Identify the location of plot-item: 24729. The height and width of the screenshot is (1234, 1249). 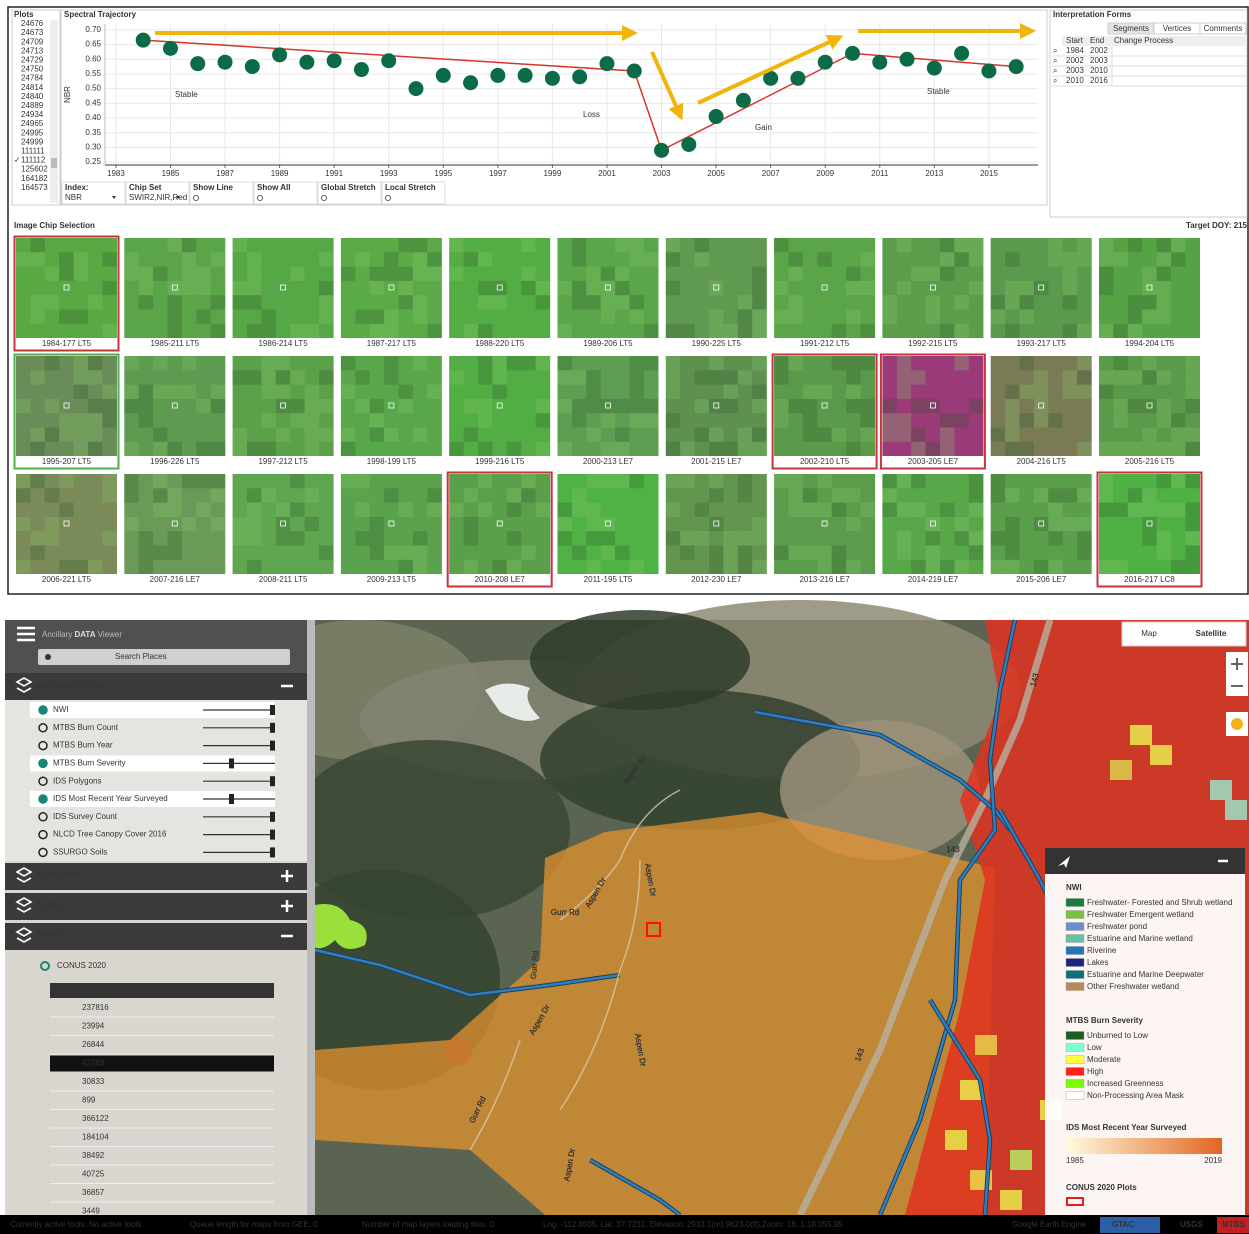
(32, 60).